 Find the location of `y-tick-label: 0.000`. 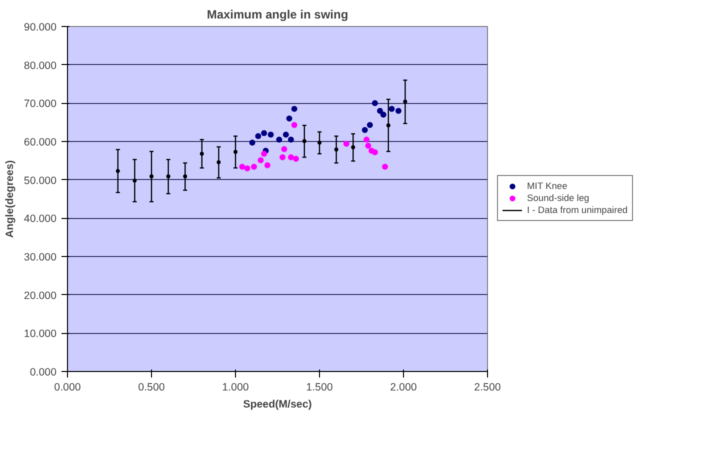

y-tick-label: 0.000 is located at coordinates (43, 372).